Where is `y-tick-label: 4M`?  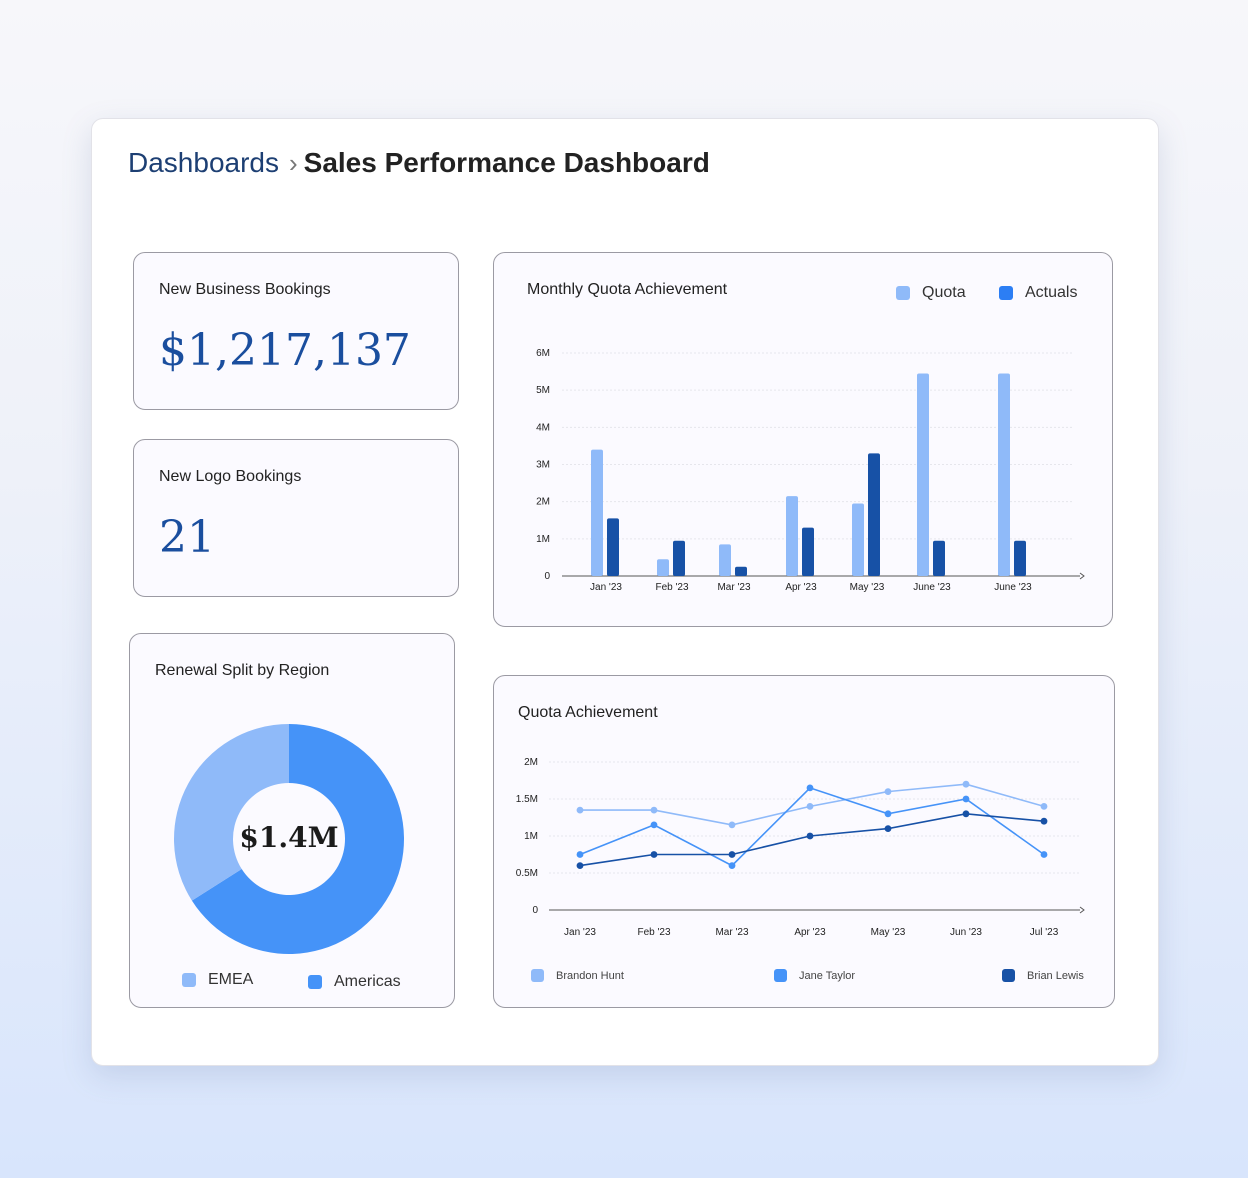 y-tick-label: 4M is located at coordinates (543, 427).